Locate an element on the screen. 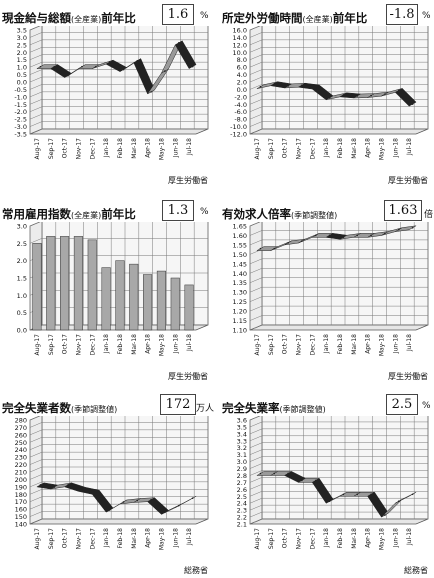 The width and height of the screenshot is (434, 578). value-box: 172 is located at coordinates (178, 404).